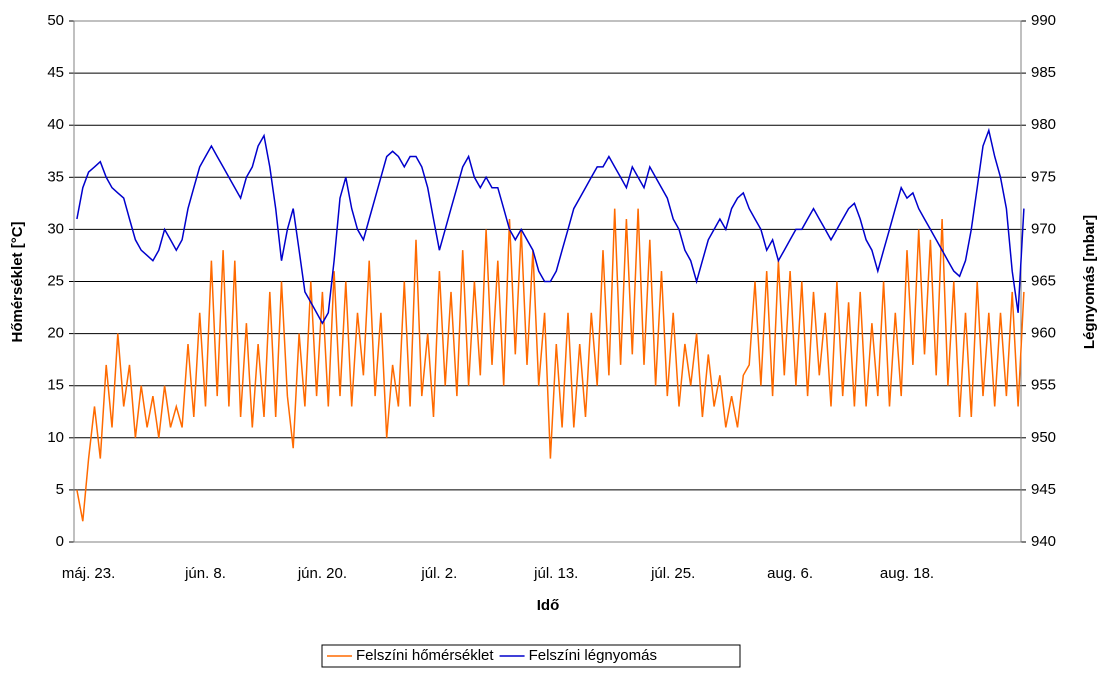 This screenshot has height=673, width=1105. Describe the element at coordinates (1043, 280) in the screenshot. I see `y2-tick-label: 965` at that location.